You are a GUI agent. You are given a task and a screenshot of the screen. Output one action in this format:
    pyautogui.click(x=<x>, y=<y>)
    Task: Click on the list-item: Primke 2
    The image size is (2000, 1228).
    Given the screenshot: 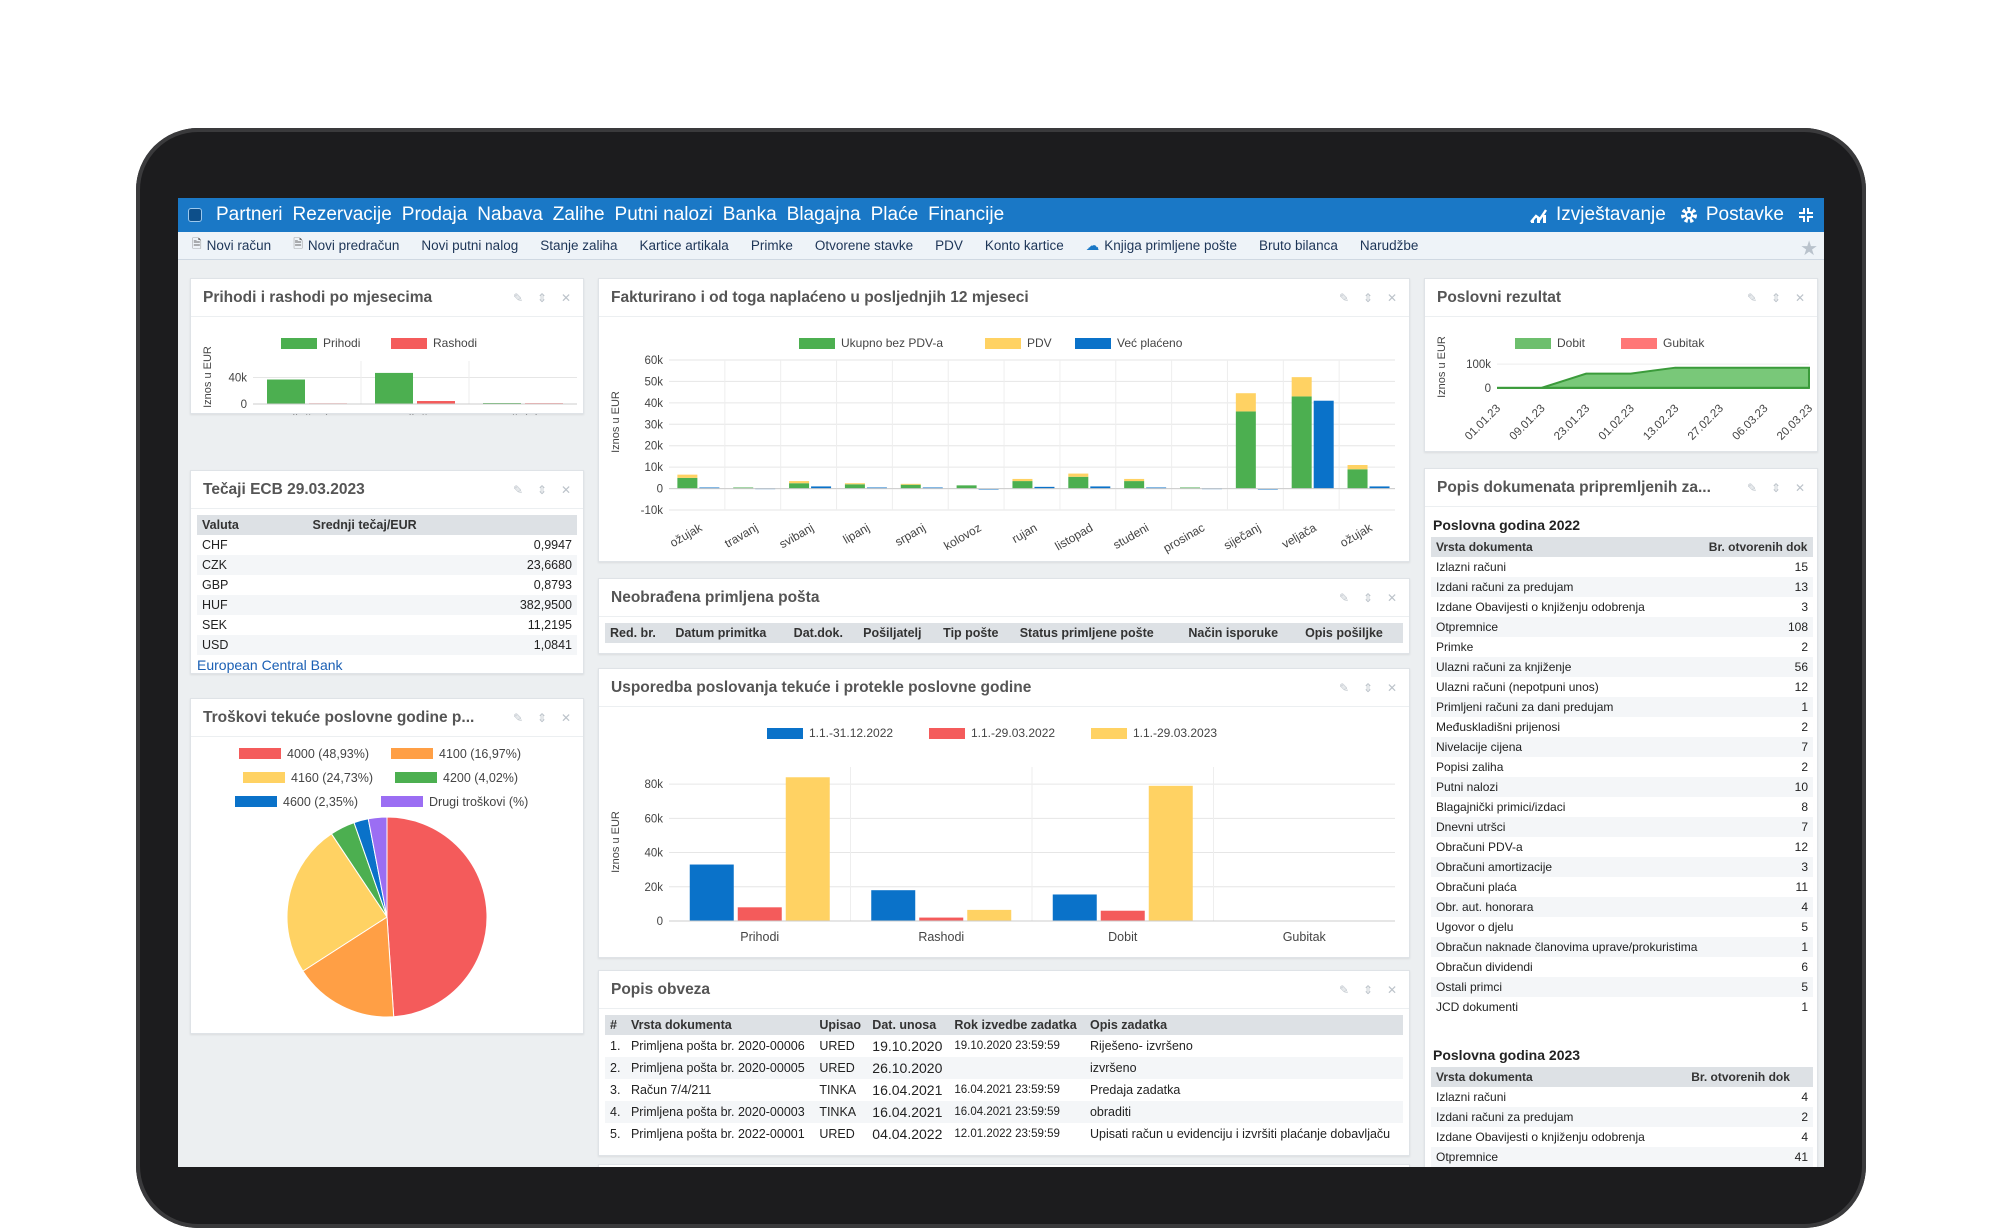 What is the action you would take?
    pyautogui.click(x=1622, y=647)
    